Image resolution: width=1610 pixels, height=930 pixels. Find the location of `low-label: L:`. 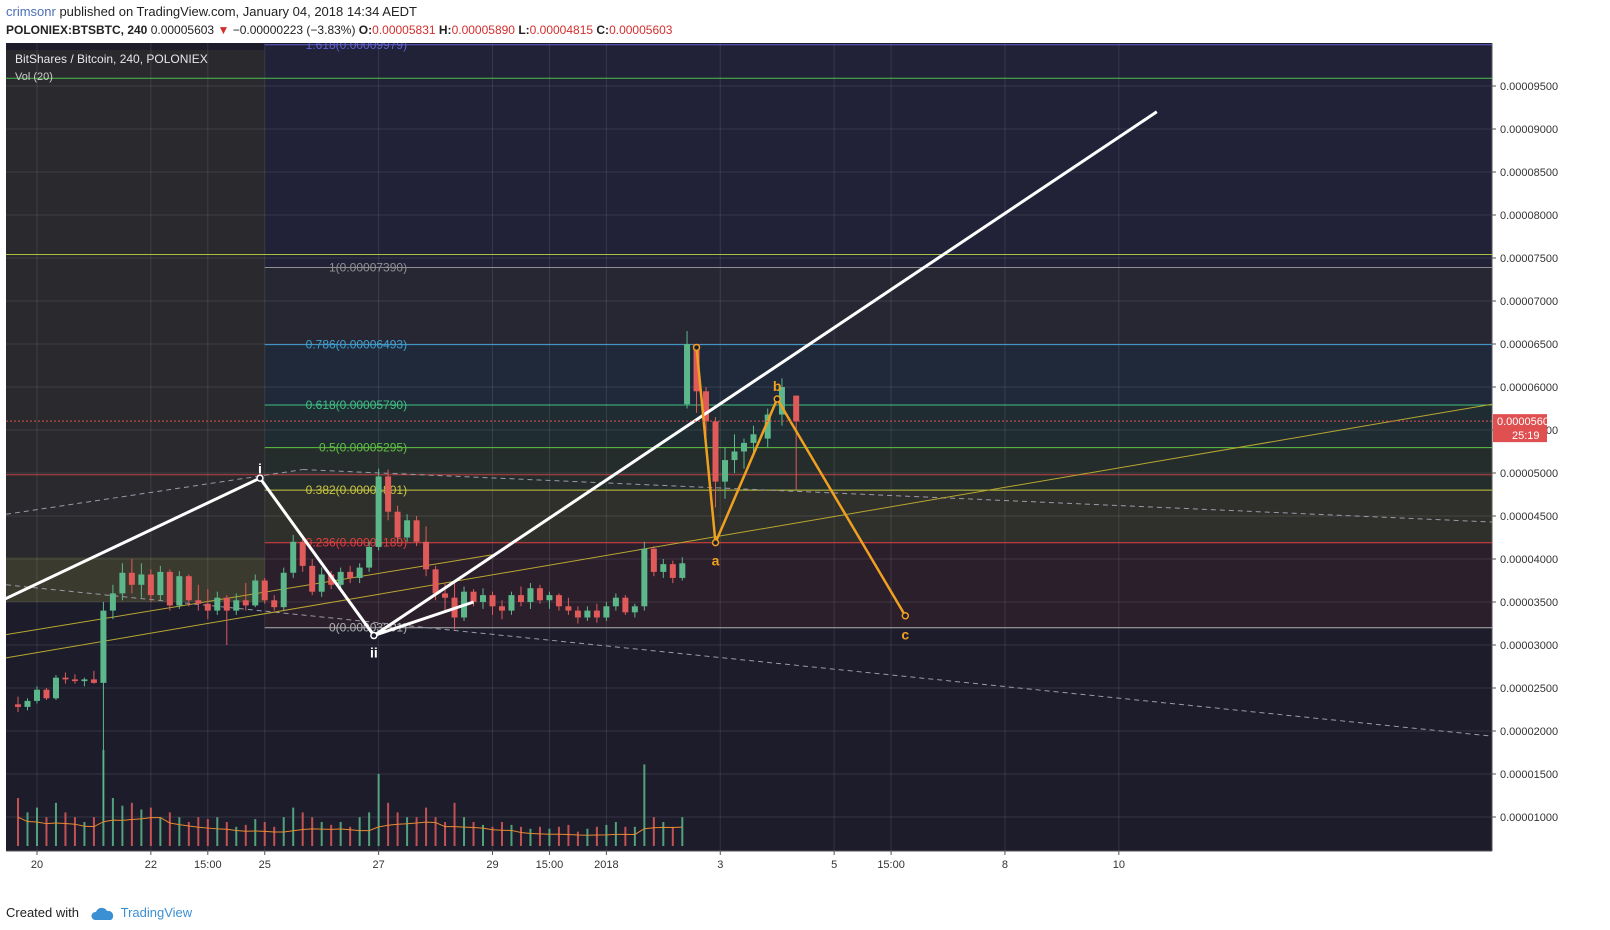

low-label: L: is located at coordinates (524, 30).